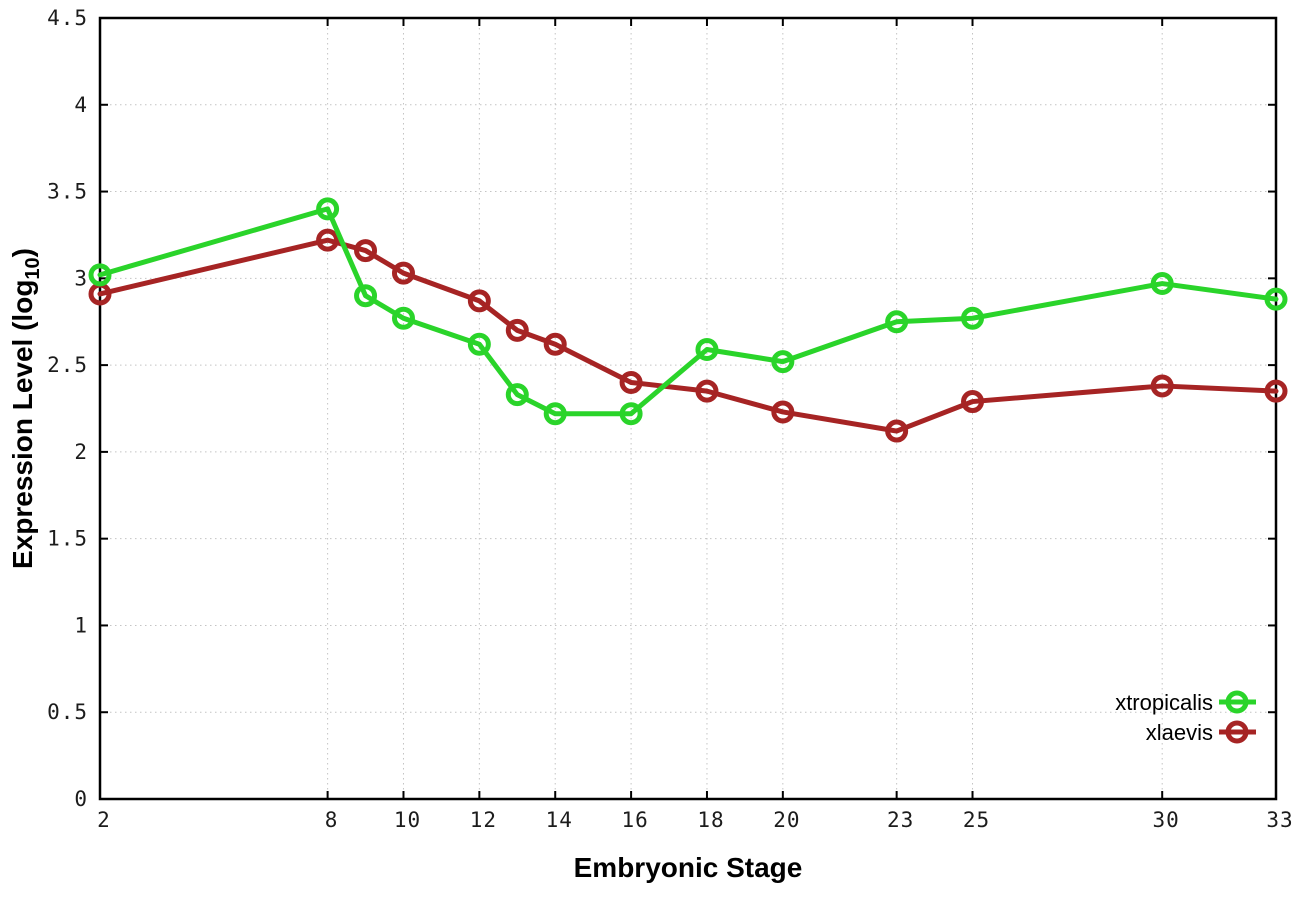  What do you see at coordinates (1279, 820) in the screenshot?
I see `x-tick-label: 33` at bounding box center [1279, 820].